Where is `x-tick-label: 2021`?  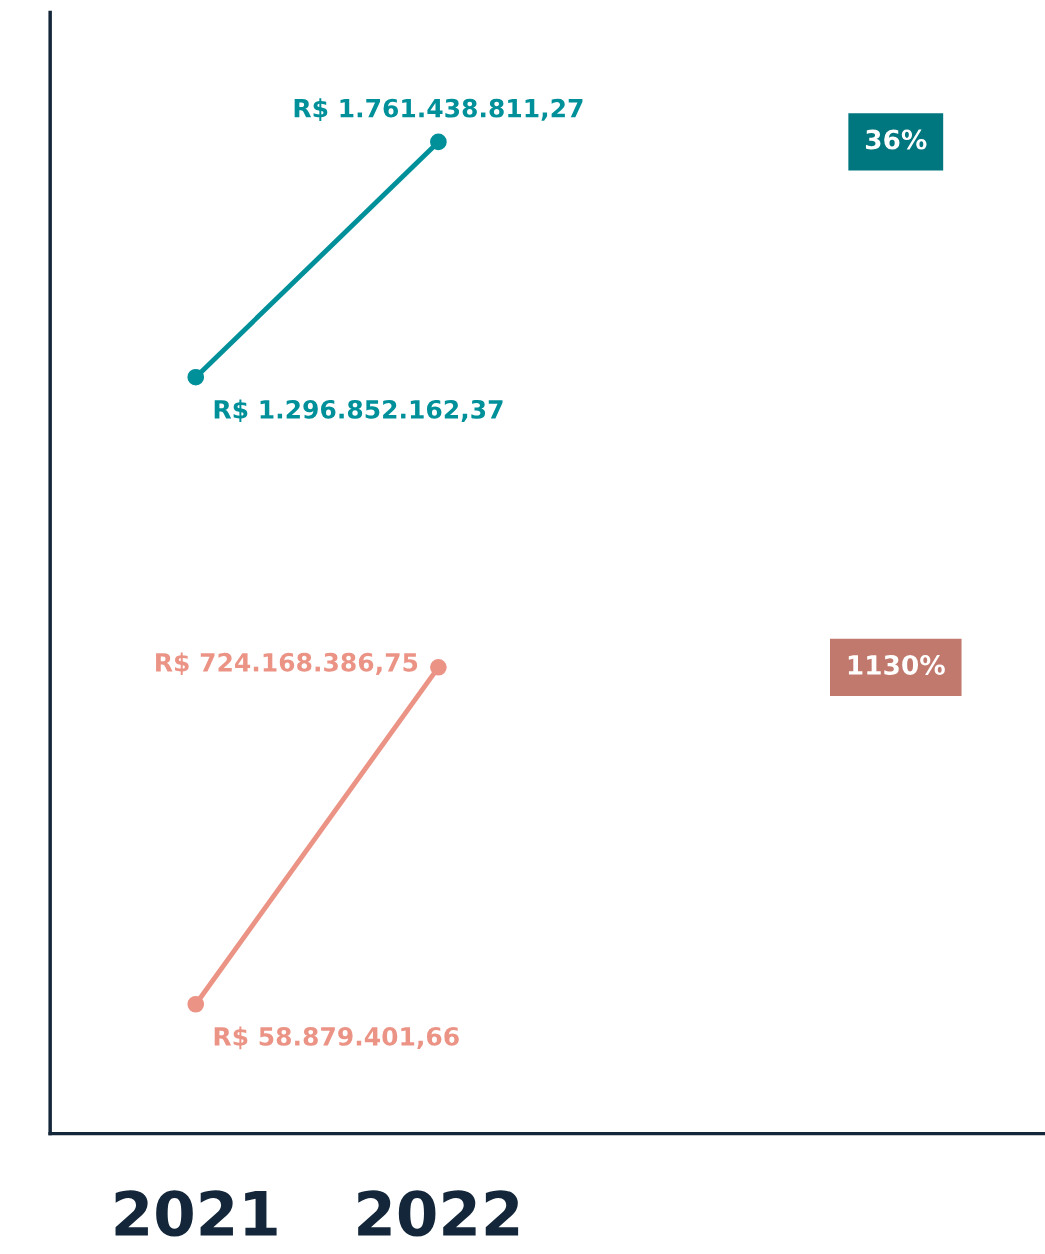
x-tick-label: 2021 is located at coordinates (196, 1213).